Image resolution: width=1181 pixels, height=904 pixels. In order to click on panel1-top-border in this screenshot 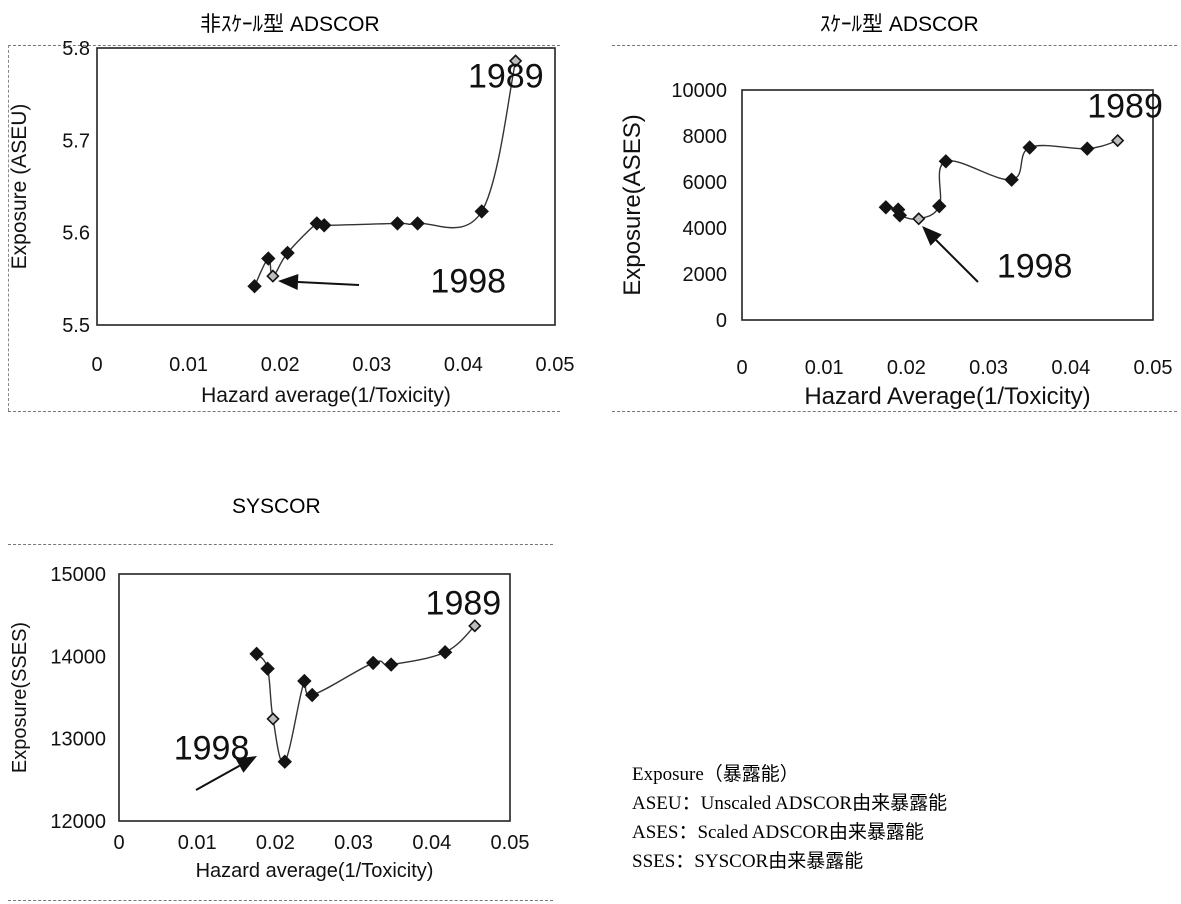, I will do `click(284, 45)`.